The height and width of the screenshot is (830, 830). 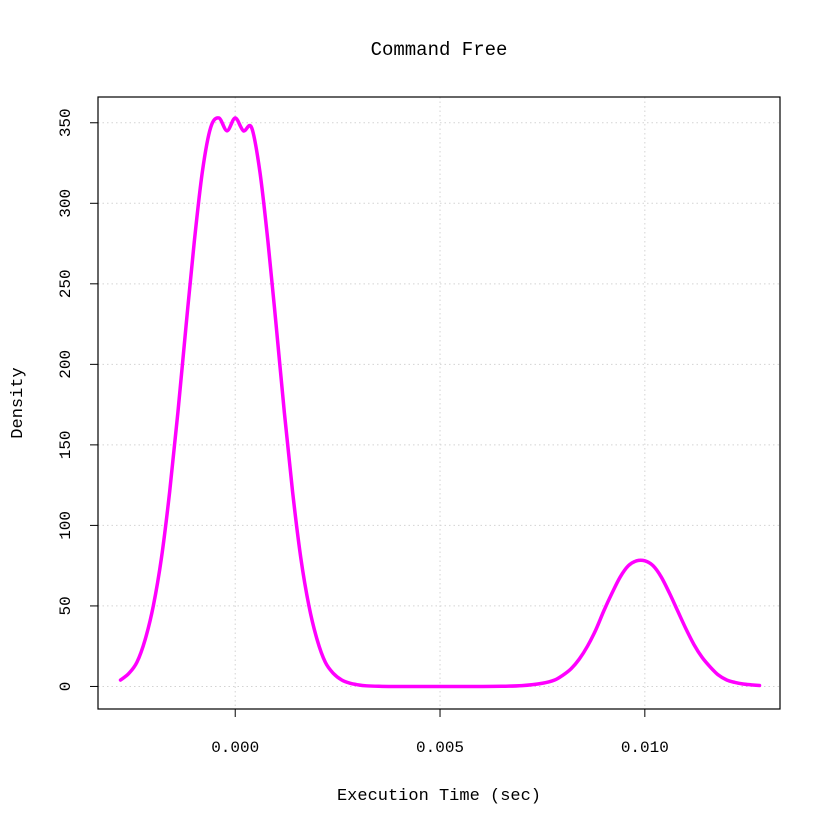 What do you see at coordinates (78, 400) in the screenshot?
I see `y-axis: 0 50 100 150 200 250 300 350` at bounding box center [78, 400].